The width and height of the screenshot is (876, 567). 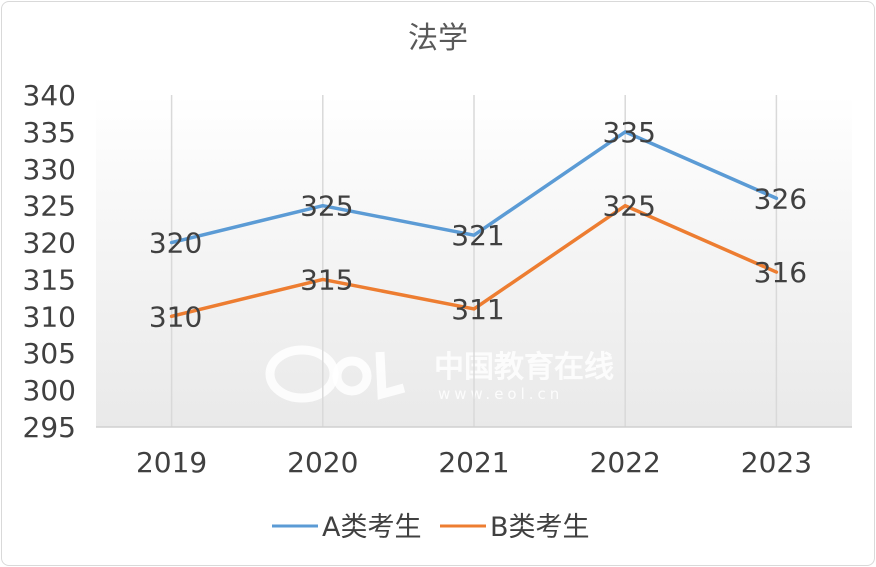 What do you see at coordinates (322, 462) in the screenshot?
I see `x-tick-label: 2020` at bounding box center [322, 462].